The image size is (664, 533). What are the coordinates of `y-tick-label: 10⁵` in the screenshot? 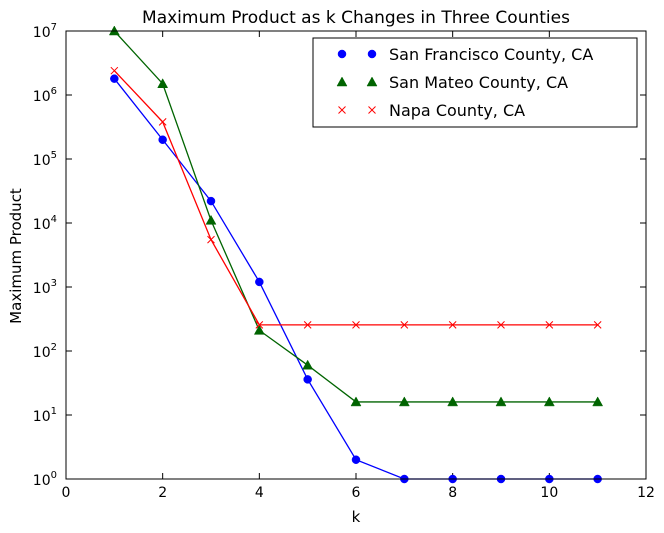 It's located at (45, 159).